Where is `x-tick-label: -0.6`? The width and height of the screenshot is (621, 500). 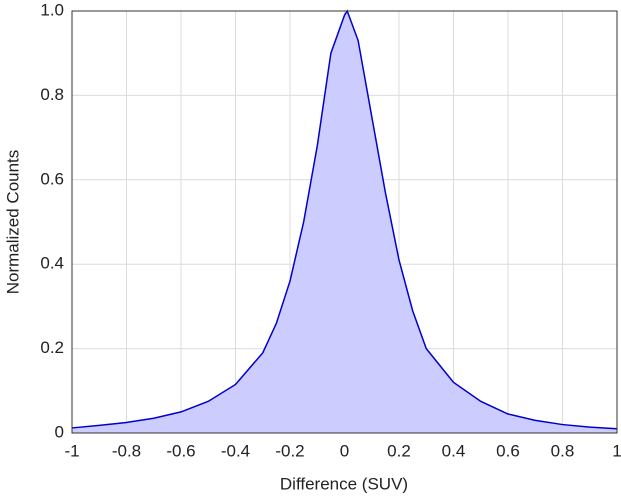
x-tick-label: -0.6 is located at coordinates (180, 450).